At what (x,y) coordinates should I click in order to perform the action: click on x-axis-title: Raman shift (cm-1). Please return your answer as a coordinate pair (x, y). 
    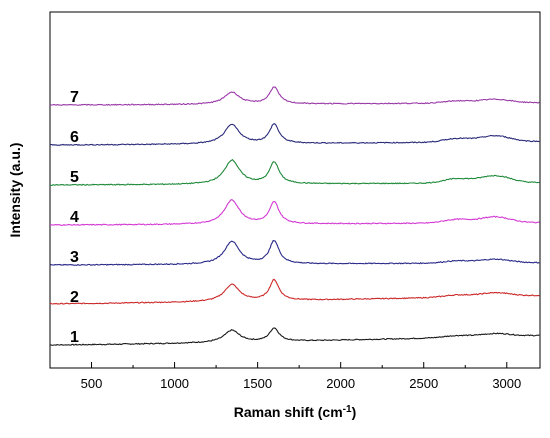
    Looking at the image, I should click on (295, 412).